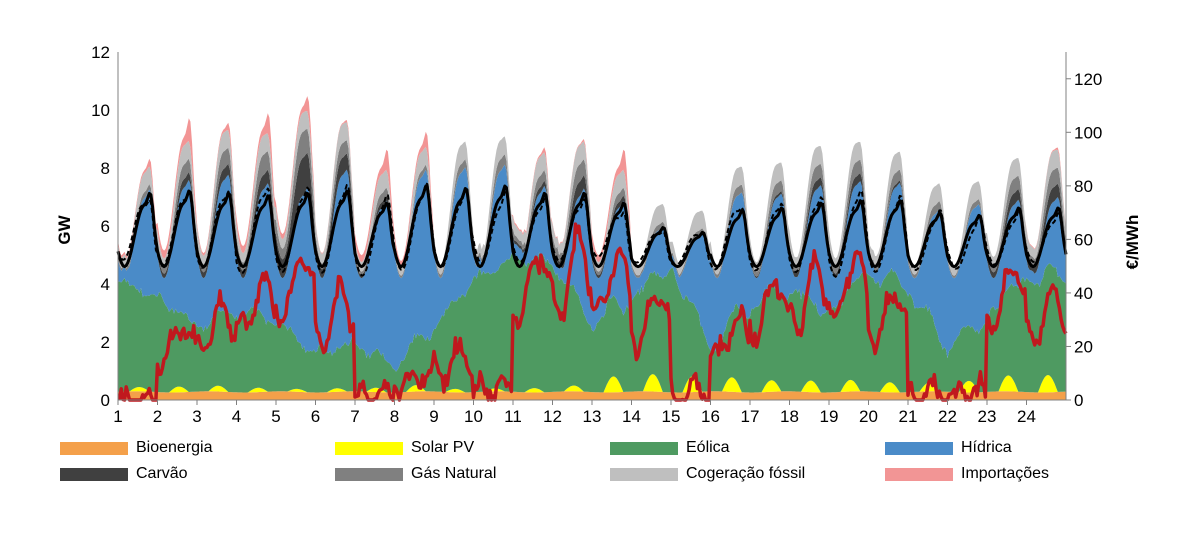 This screenshot has height=543, width=1186. I want to click on y-axis-title: GW, so click(64, 229).